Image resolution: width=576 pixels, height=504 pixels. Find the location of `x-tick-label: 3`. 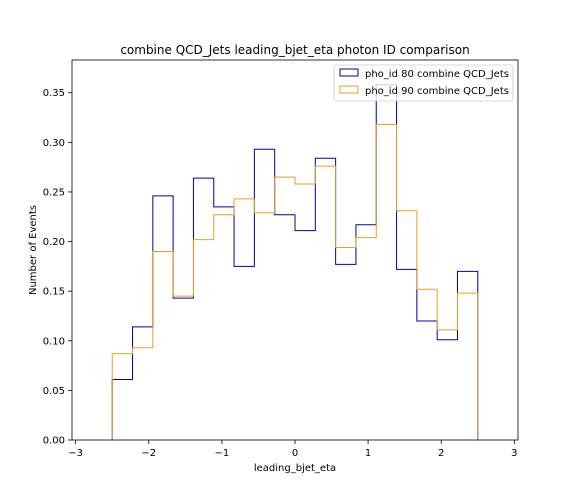

x-tick-label: 3 is located at coordinates (514, 453).